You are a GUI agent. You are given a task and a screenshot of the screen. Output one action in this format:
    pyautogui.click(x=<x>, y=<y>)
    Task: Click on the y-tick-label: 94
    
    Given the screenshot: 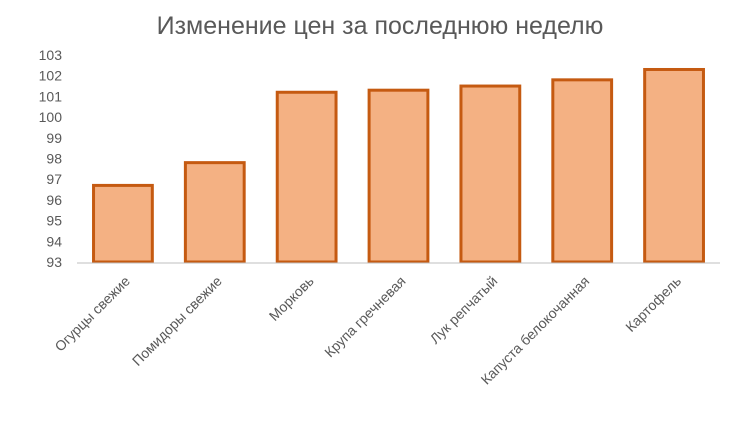 What is the action you would take?
    pyautogui.click(x=54, y=241)
    